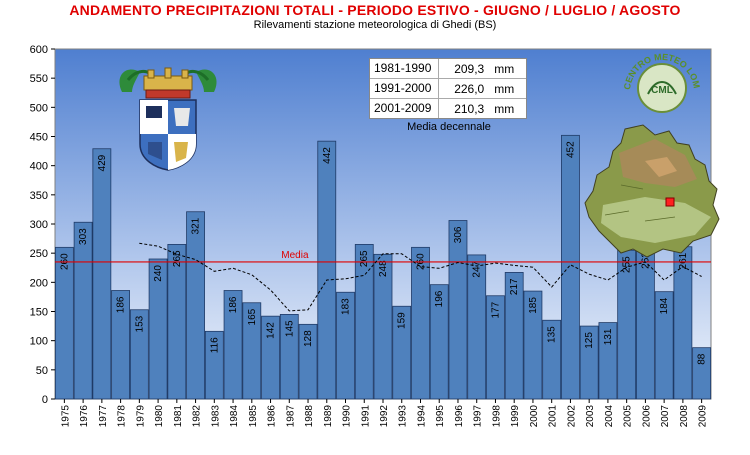 This screenshot has width=750, height=455. Describe the element at coordinates (215, 416) in the screenshot. I see `x-tick-label: 1983` at that location.